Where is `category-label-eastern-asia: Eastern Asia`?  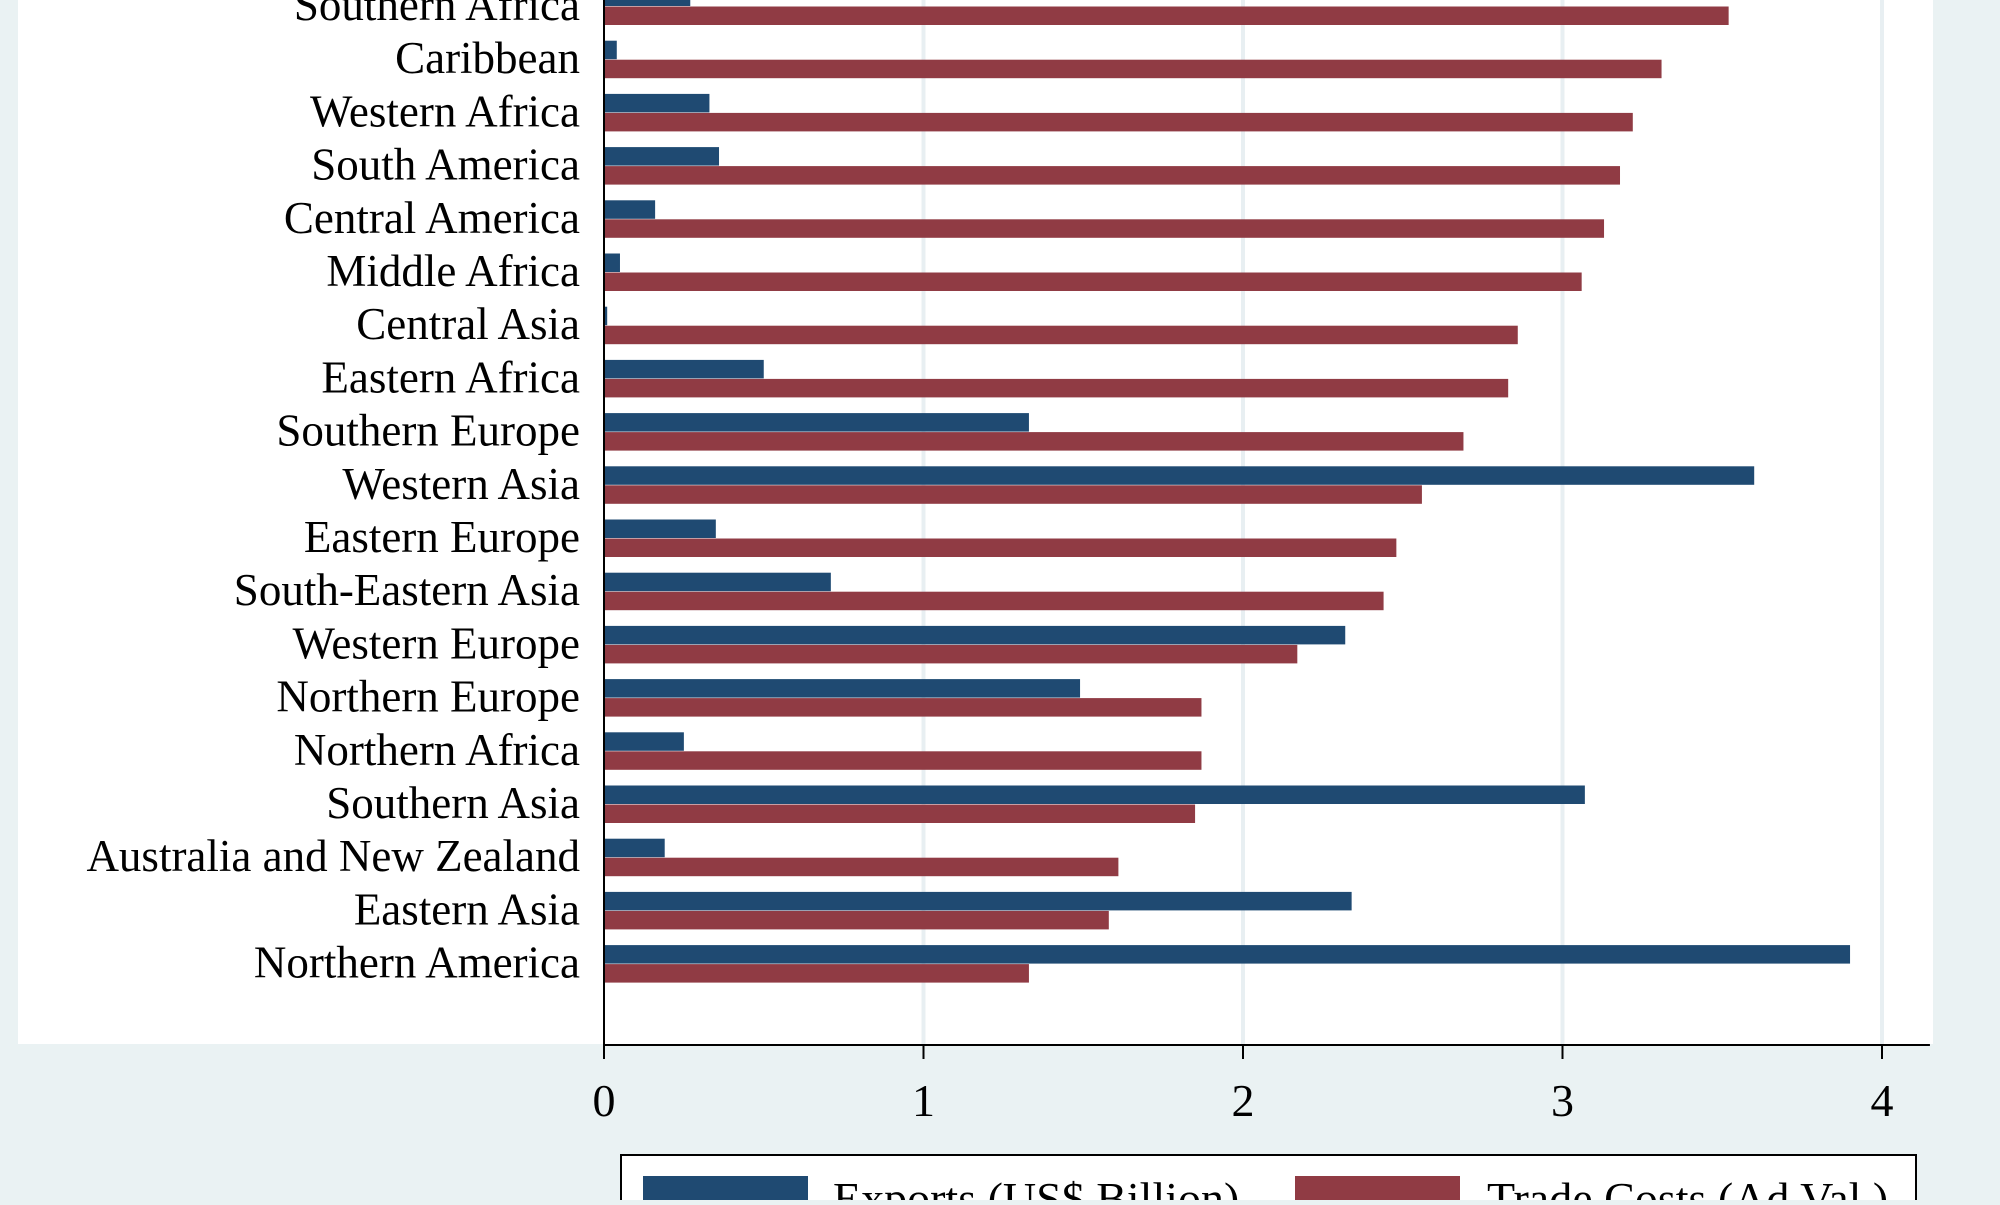
category-label-eastern-asia: Eastern Asia is located at coordinates (467, 909).